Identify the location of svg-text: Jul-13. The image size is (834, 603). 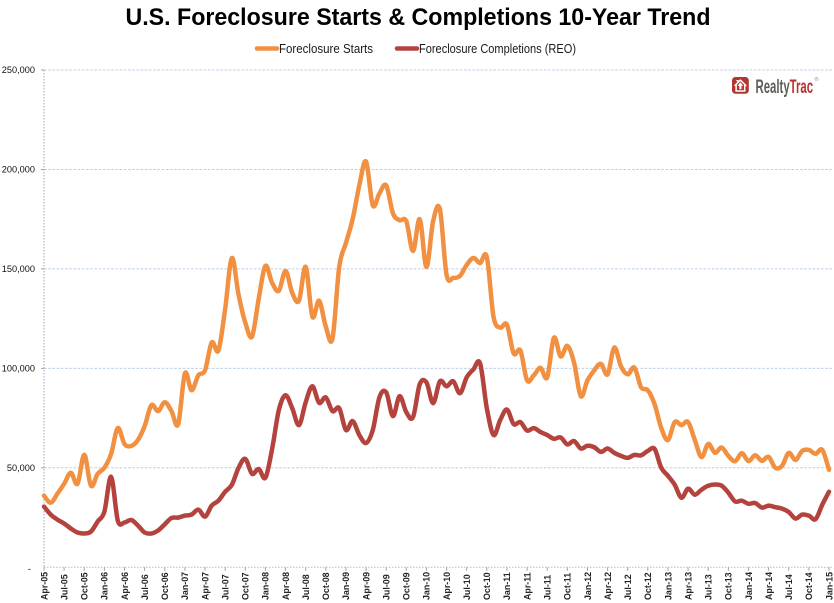
(709, 587).